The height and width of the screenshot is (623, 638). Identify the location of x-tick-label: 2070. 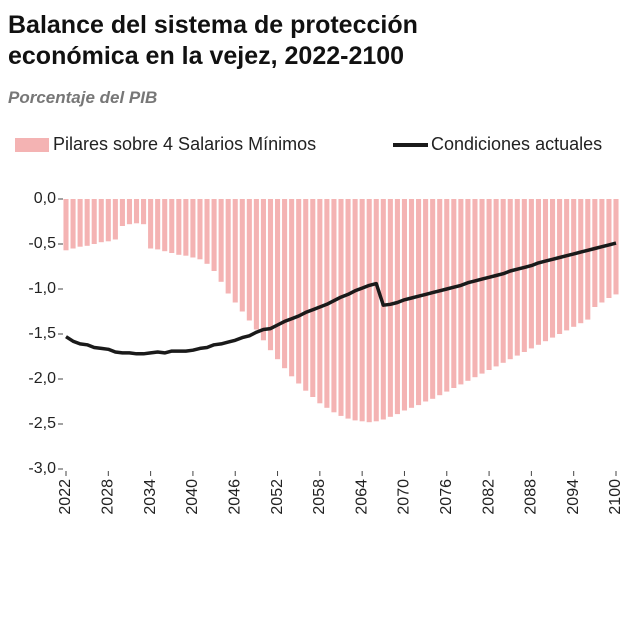
(404, 497).